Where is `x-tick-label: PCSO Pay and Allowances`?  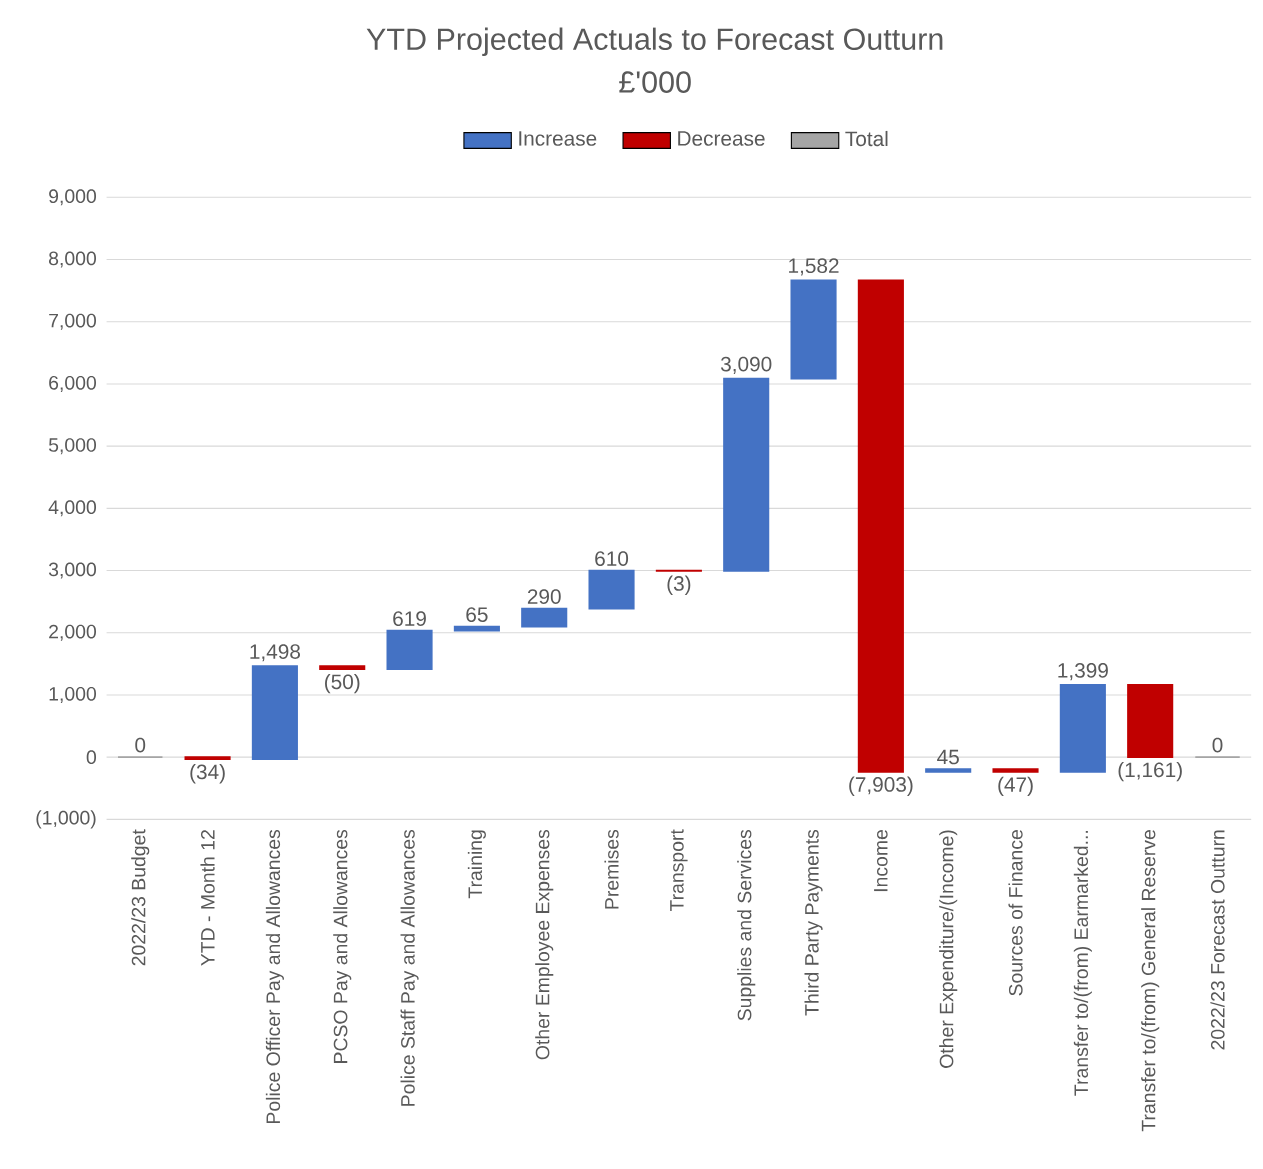
x-tick-label: PCSO Pay and Allowances is located at coordinates (342, 946).